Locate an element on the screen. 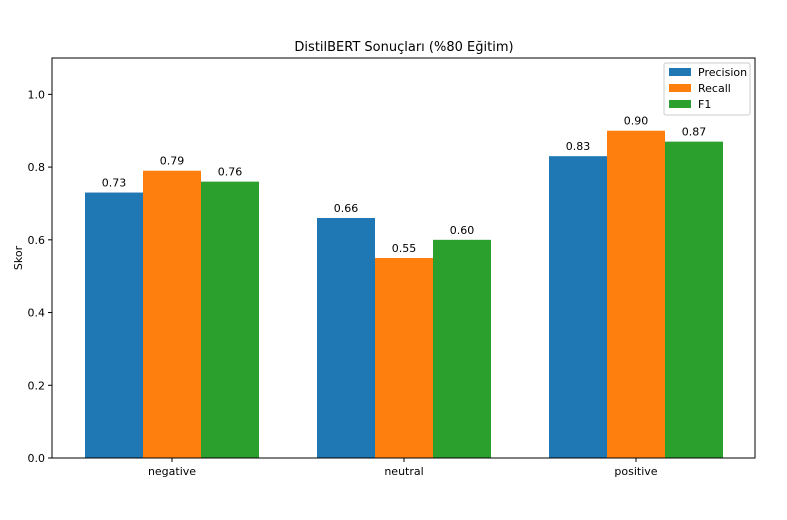  bar-recall-negative is located at coordinates (172, 314).